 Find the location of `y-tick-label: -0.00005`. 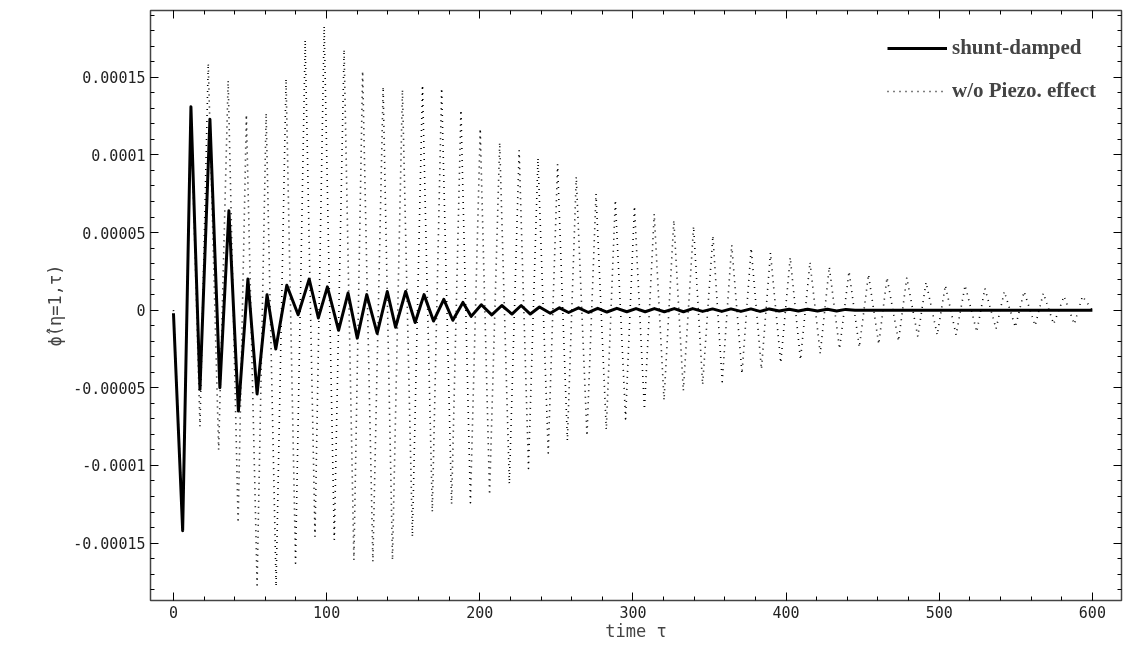

y-tick-label: -0.00005 is located at coordinates (109, 388).